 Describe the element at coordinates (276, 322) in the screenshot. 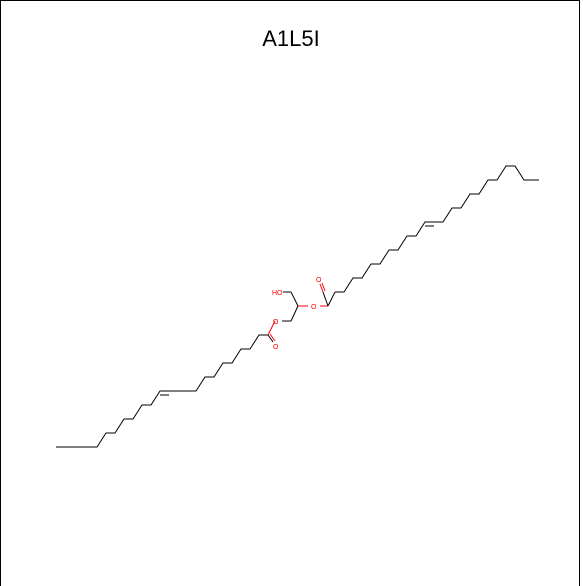

I see `ester-oxygen-lower-label: O` at that location.